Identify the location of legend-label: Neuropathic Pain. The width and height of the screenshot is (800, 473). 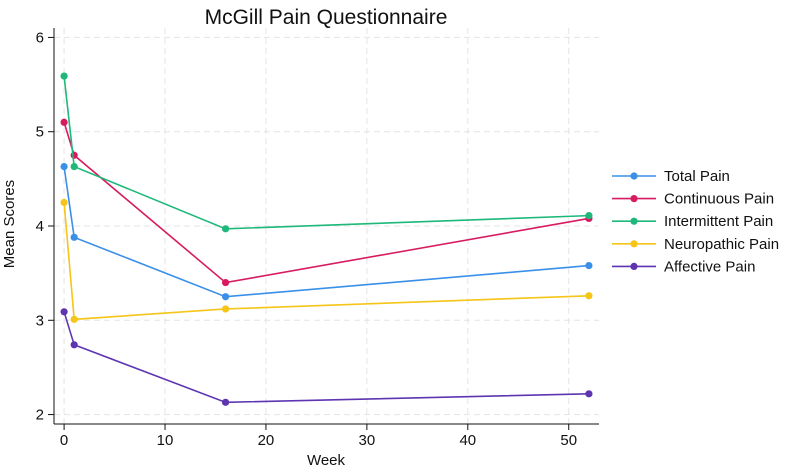
(721, 244).